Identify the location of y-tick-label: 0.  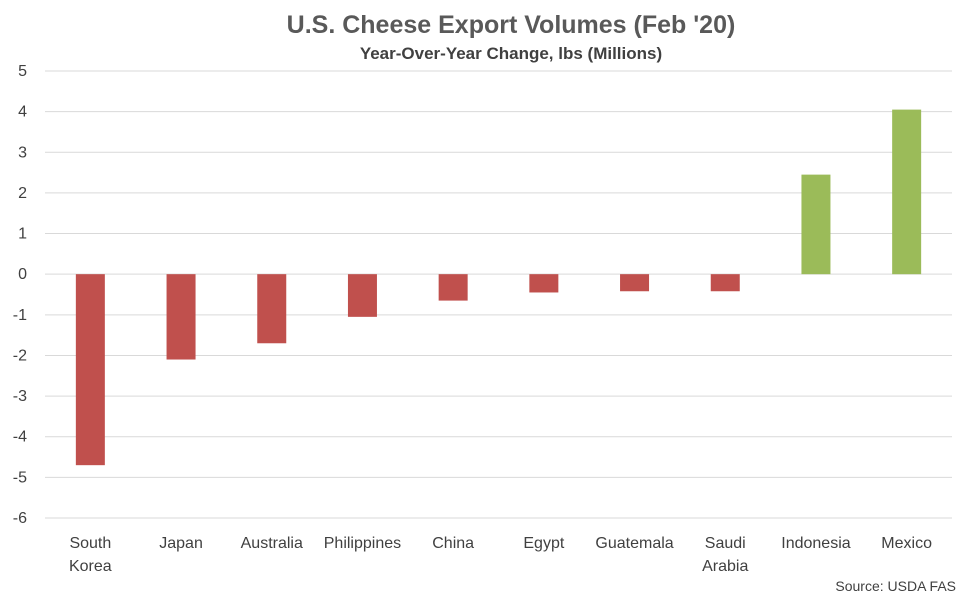
(22, 274).